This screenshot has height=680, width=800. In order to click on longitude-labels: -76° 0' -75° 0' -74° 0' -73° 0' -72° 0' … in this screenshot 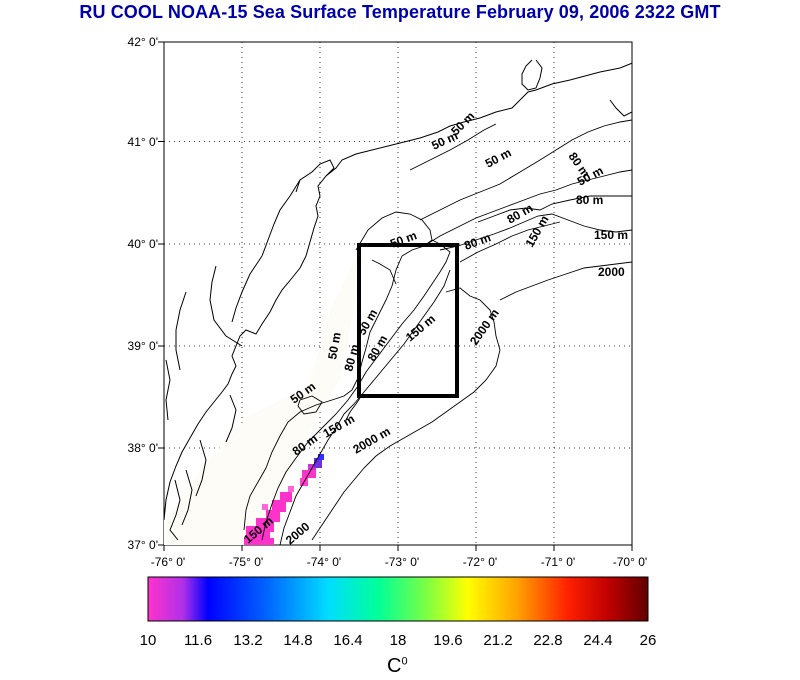, I will do `click(399, 562)`.